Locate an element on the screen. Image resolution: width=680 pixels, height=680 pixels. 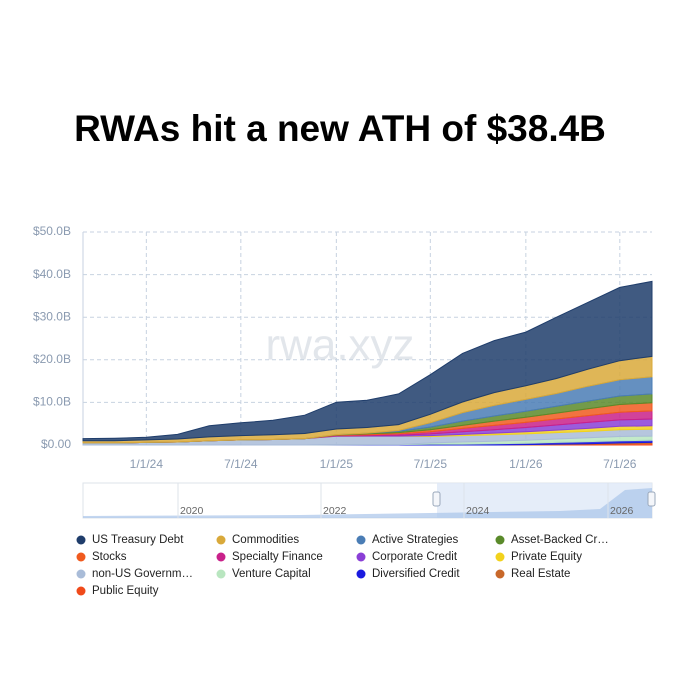
x-tick-label: 1/1/25 is located at coordinates (337, 464).